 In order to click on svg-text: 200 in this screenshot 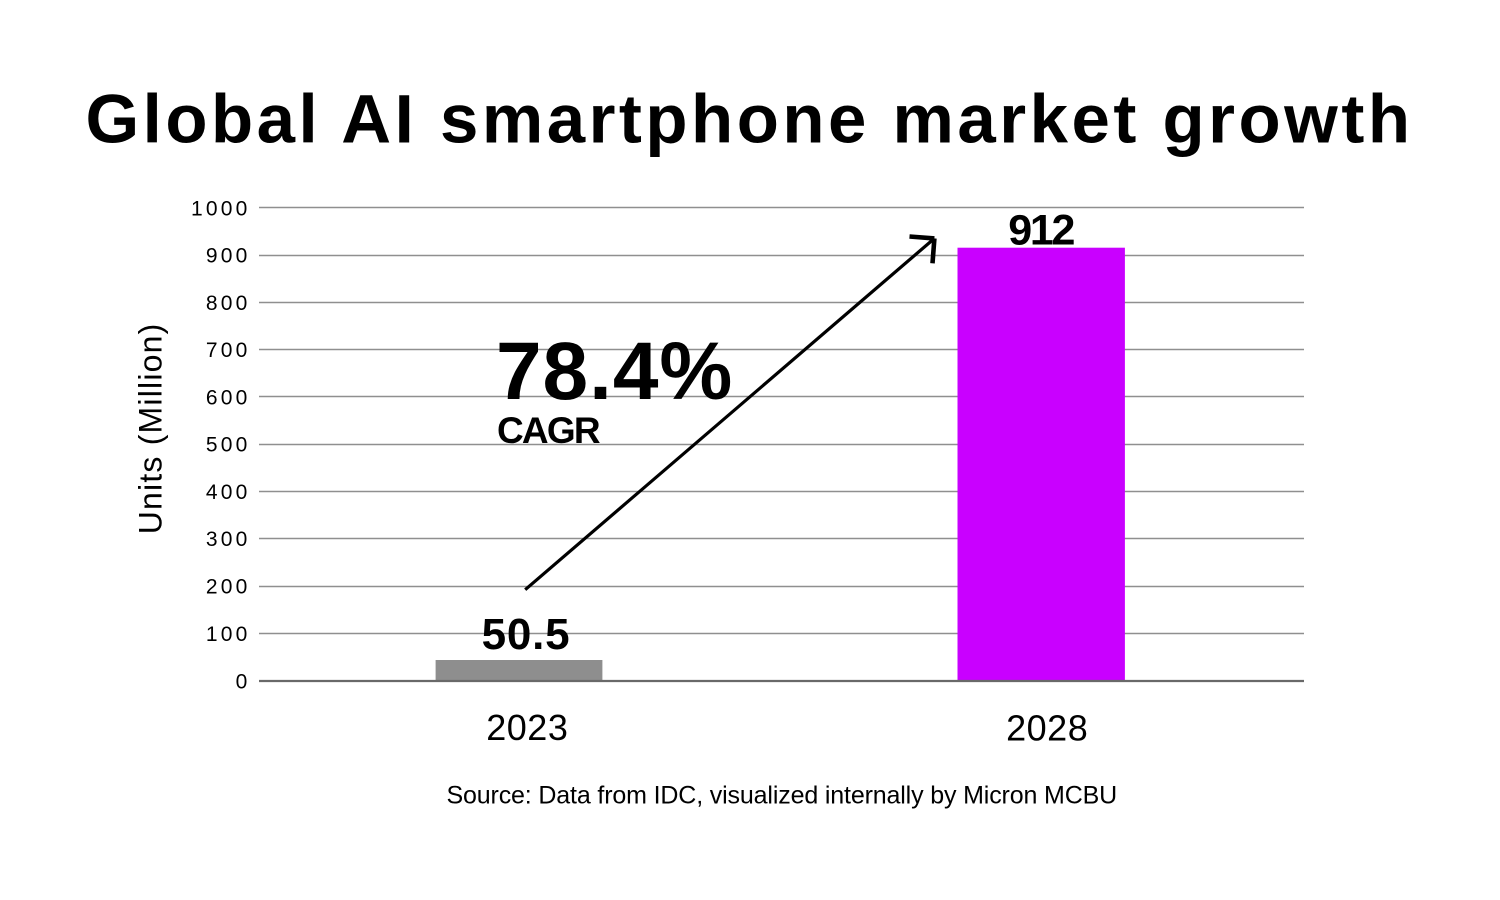, I will do `click(228, 587)`.